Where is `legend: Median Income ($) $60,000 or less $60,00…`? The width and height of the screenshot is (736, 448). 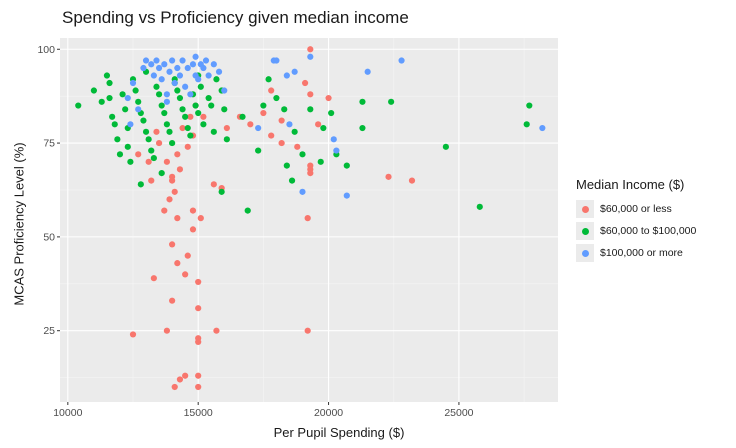 legend: Median Income ($) $60,000 or less $60,00… is located at coordinates (636, 220).